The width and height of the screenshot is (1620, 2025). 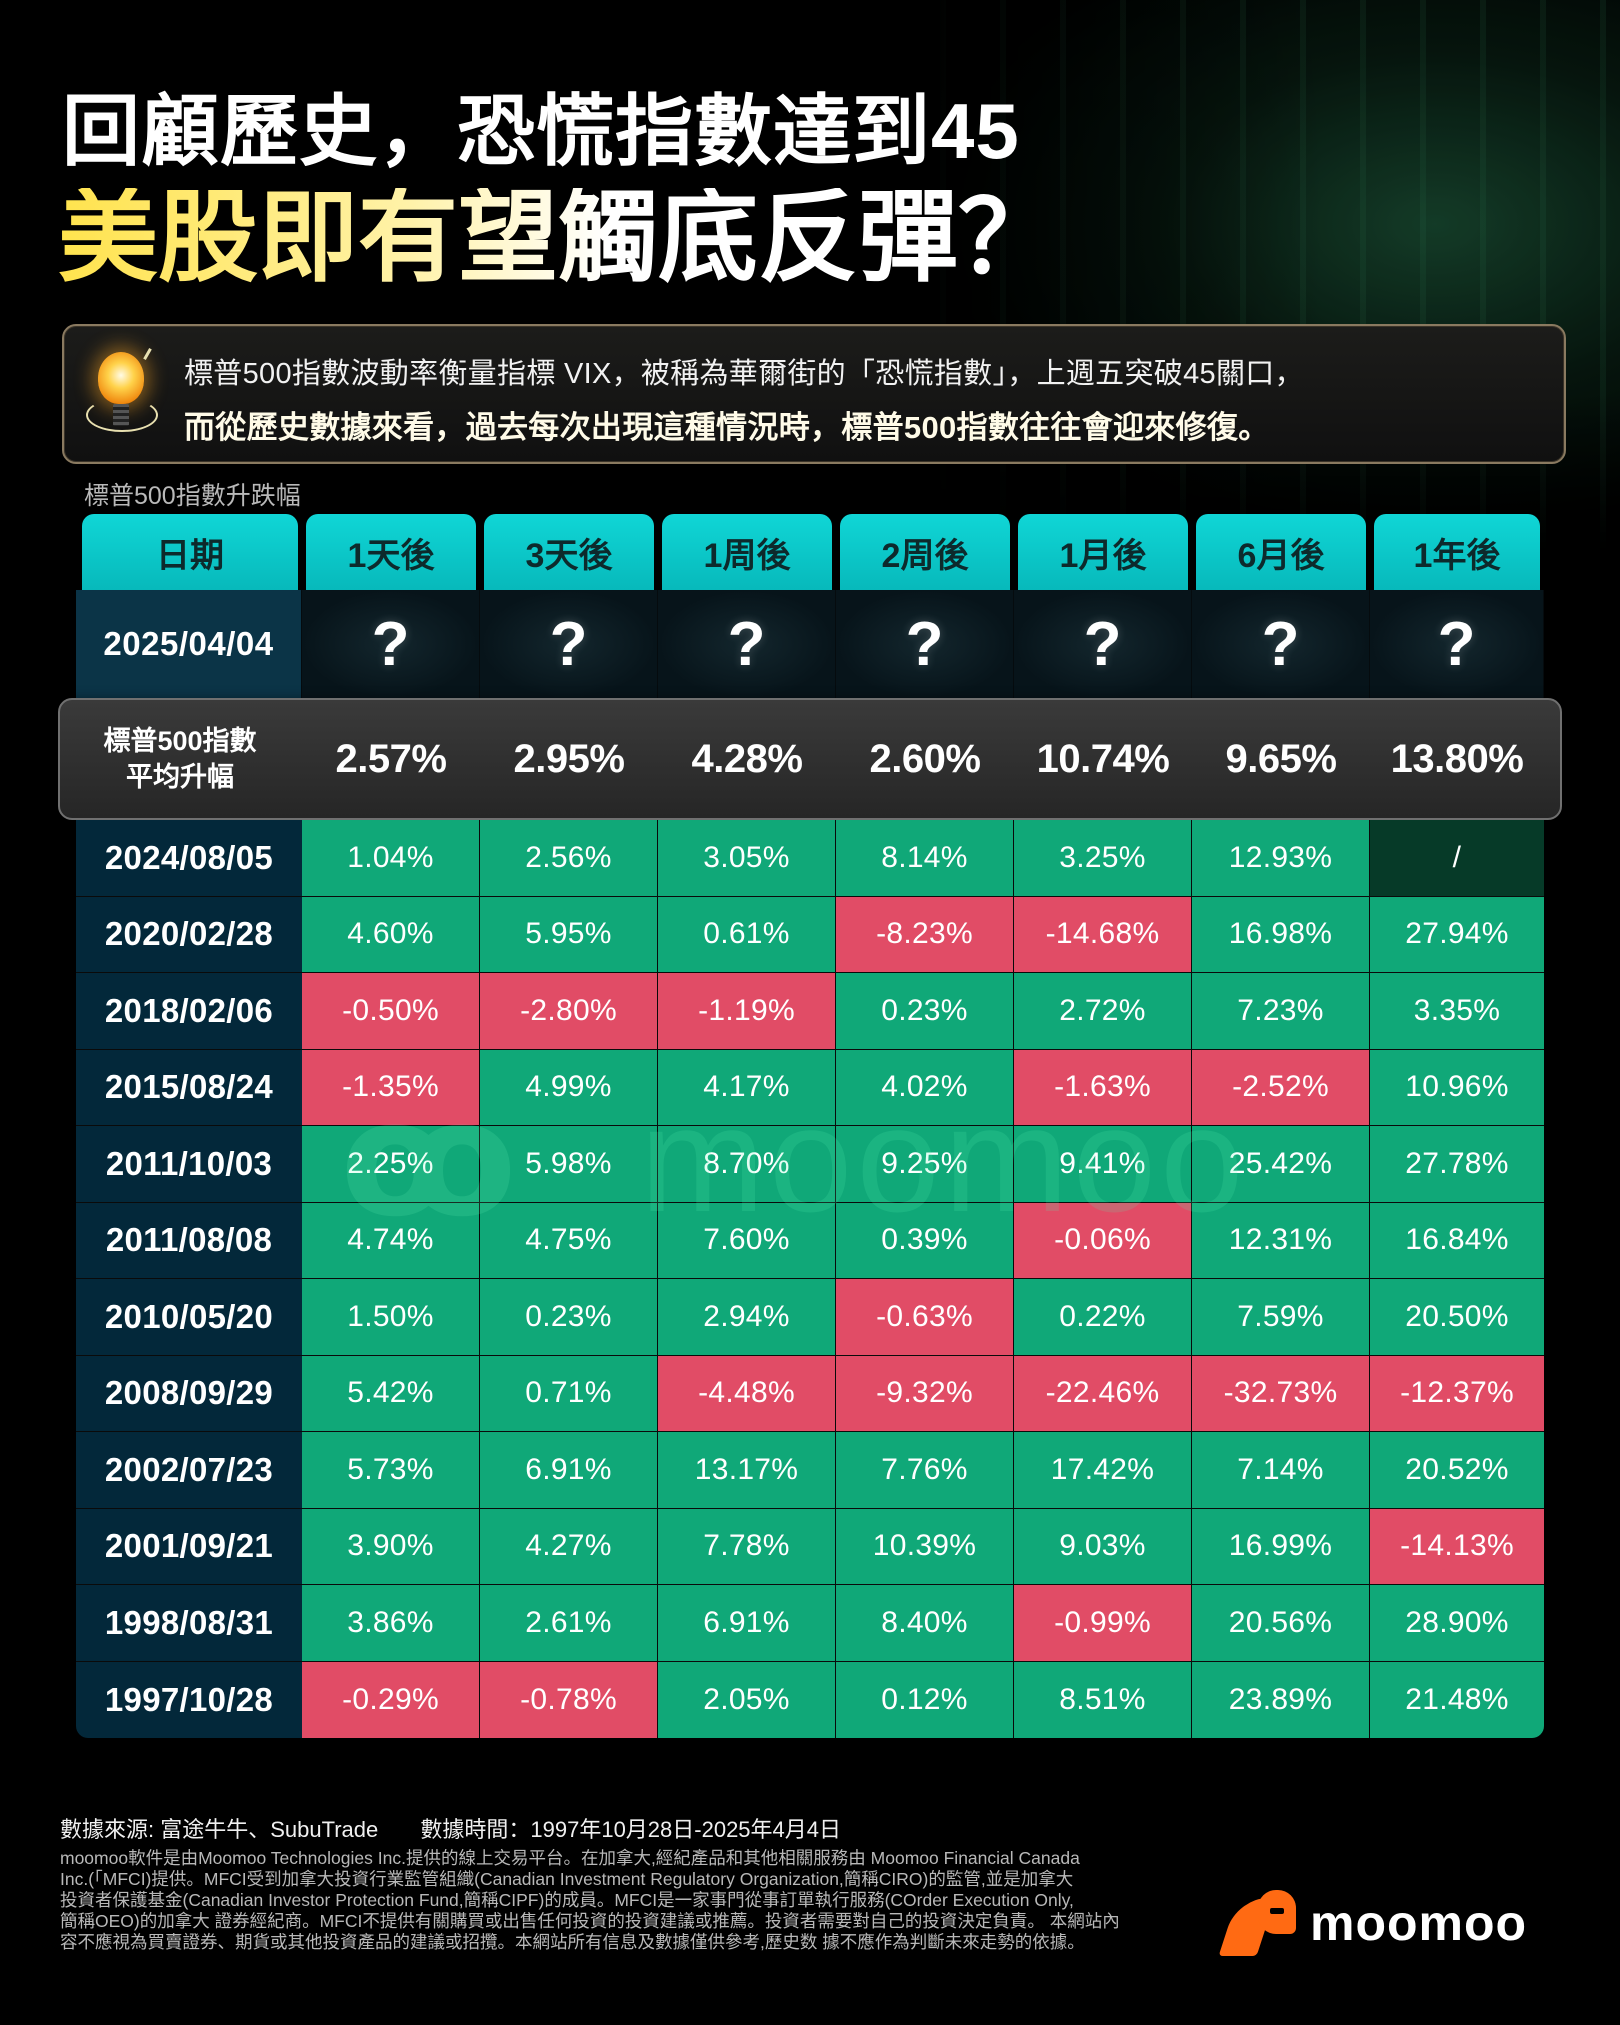 What do you see at coordinates (1103, 552) in the screenshot?
I see `column-header-5: 1月後` at bounding box center [1103, 552].